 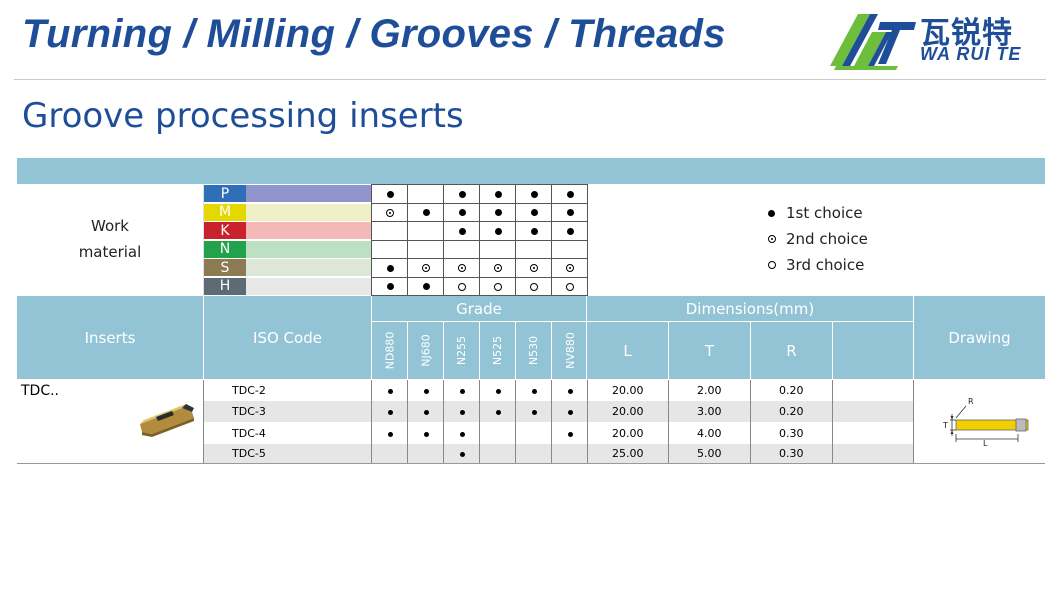 What do you see at coordinates (873, 42) in the screenshot?
I see `logo-mark-icon` at bounding box center [873, 42].